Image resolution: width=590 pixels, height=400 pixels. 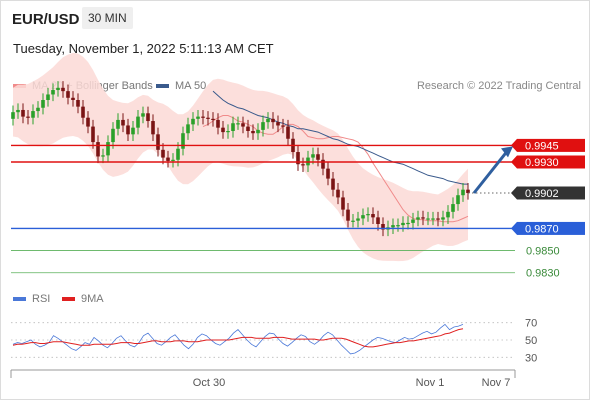 What do you see at coordinates (41, 299) in the screenshot?
I see `legend-rsi-label: RSI` at bounding box center [41, 299].